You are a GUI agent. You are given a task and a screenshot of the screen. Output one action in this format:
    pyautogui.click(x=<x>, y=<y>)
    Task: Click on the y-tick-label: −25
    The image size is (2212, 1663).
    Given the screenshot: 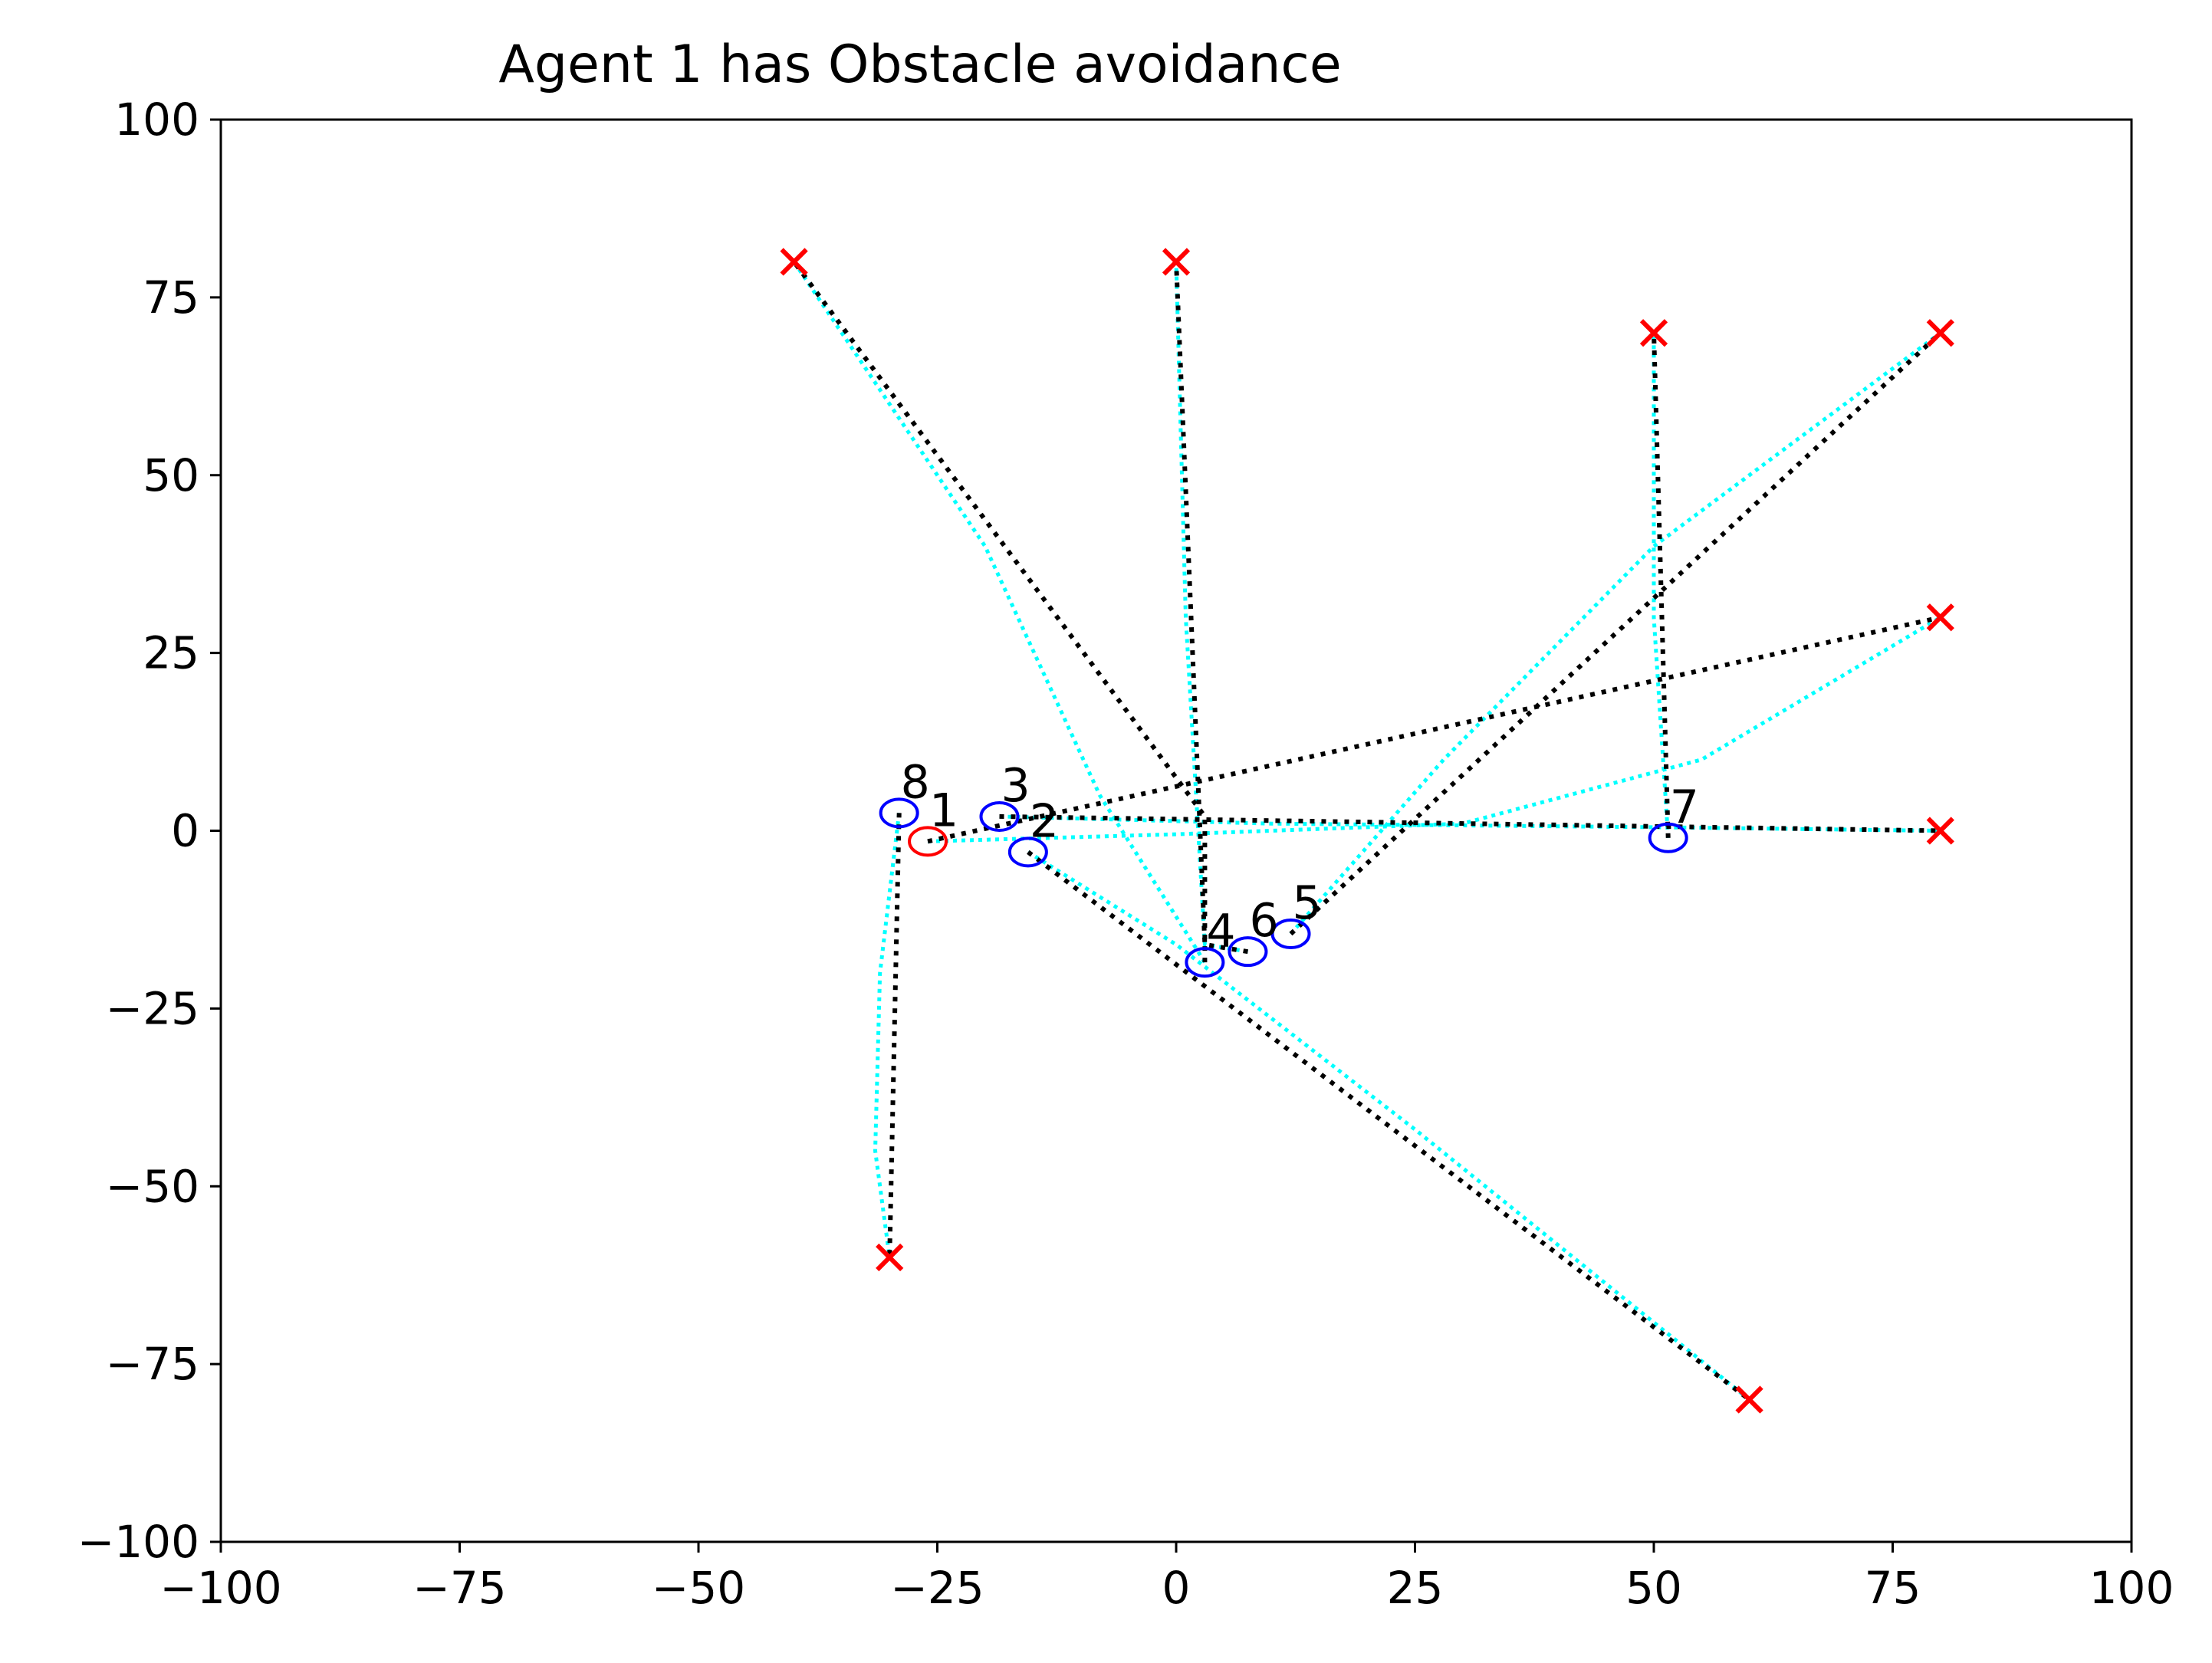 What is the action you would take?
    pyautogui.click(x=152, y=1008)
    